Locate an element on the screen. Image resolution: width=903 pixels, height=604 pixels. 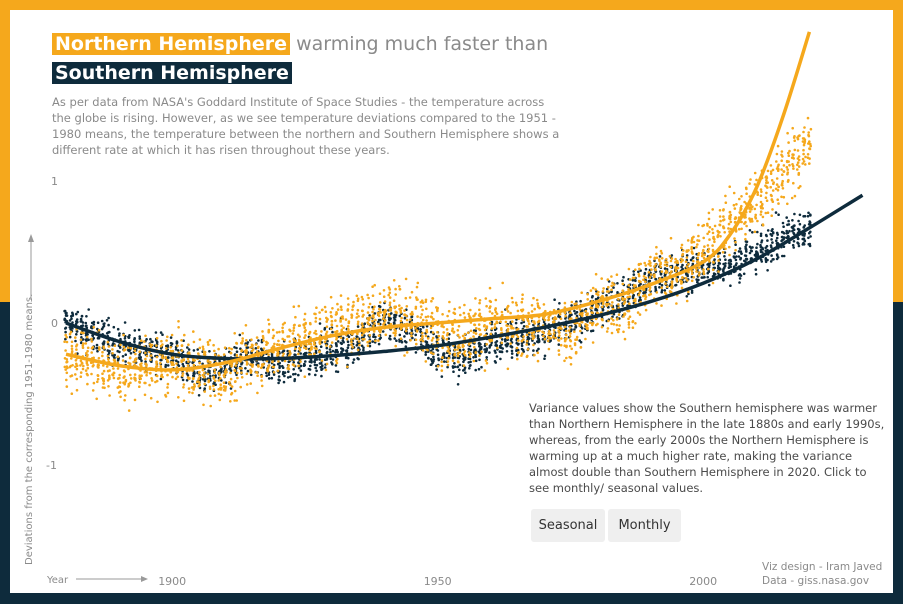
monthly-button: Monthly is located at coordinates (644, 525).